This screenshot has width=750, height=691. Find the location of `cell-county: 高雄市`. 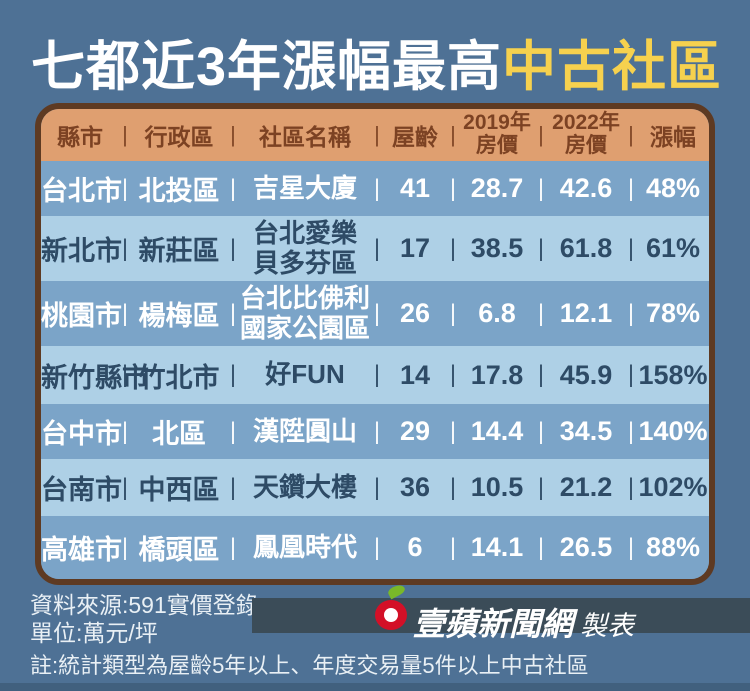

cell-county: 高雄市 is located at coordinates (81, 550).